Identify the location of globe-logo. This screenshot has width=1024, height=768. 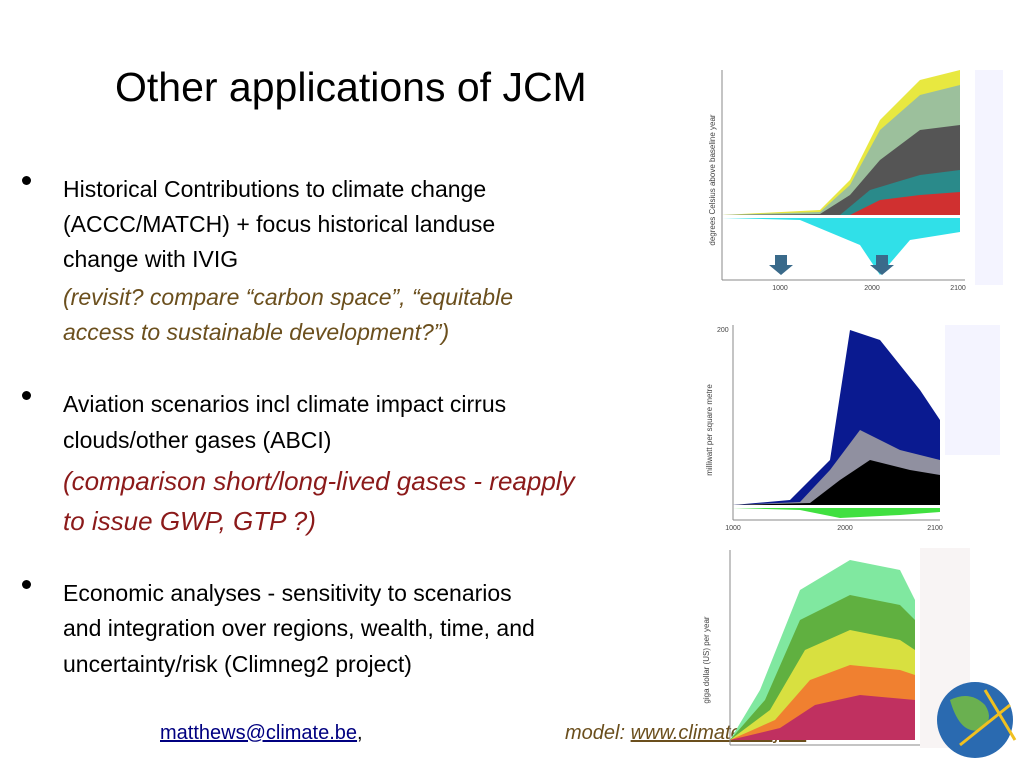
(977, 720).